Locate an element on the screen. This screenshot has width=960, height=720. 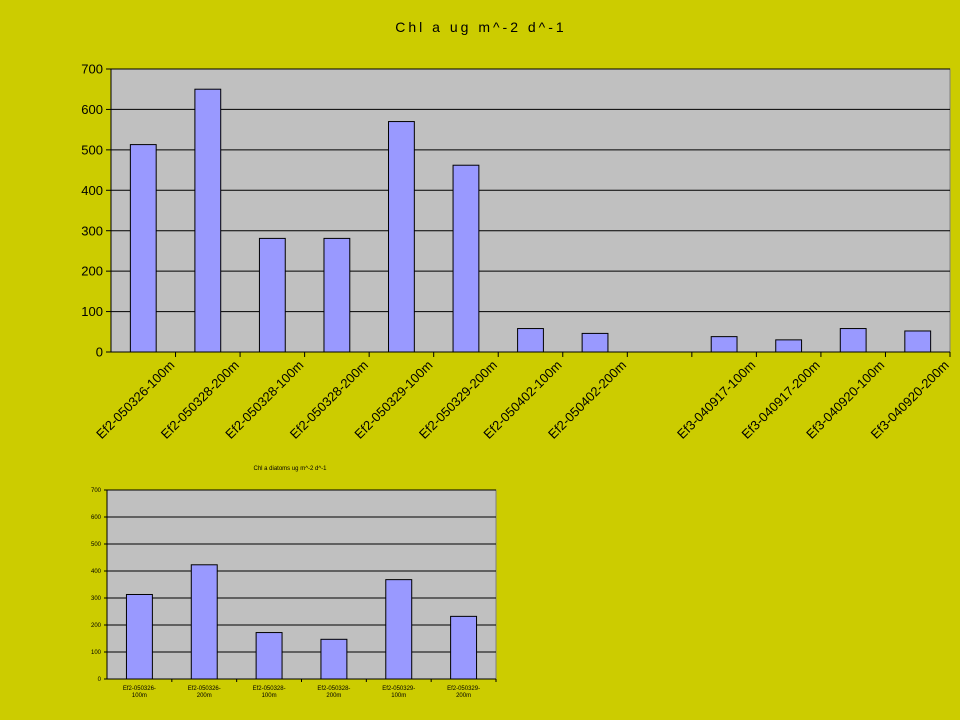
small-plot-area is located at coordinates (301, 584).